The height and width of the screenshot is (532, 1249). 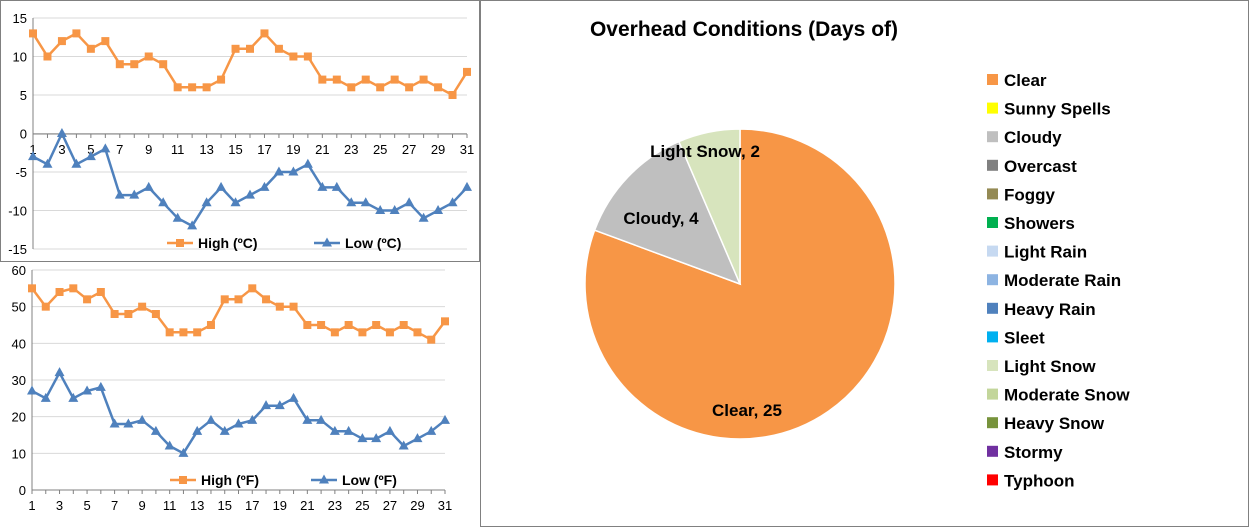 What do you see at coordinates (197, 505) in the screenshot?
I see `x-tick-label: 13` at bounding box center [197, 505].